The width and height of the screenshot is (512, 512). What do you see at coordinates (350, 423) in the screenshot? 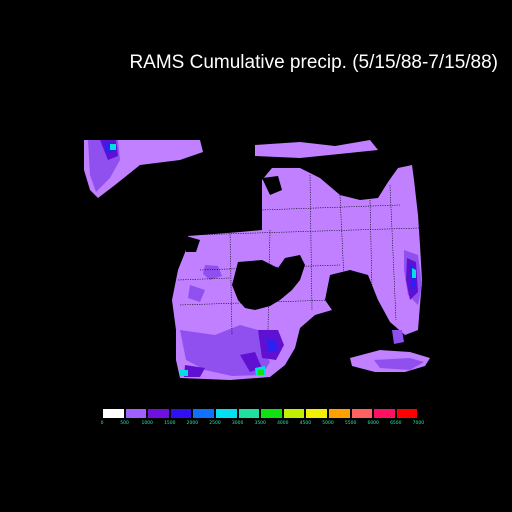
I see `legend-tick-label: 5500` at bounding box center [350, 423].